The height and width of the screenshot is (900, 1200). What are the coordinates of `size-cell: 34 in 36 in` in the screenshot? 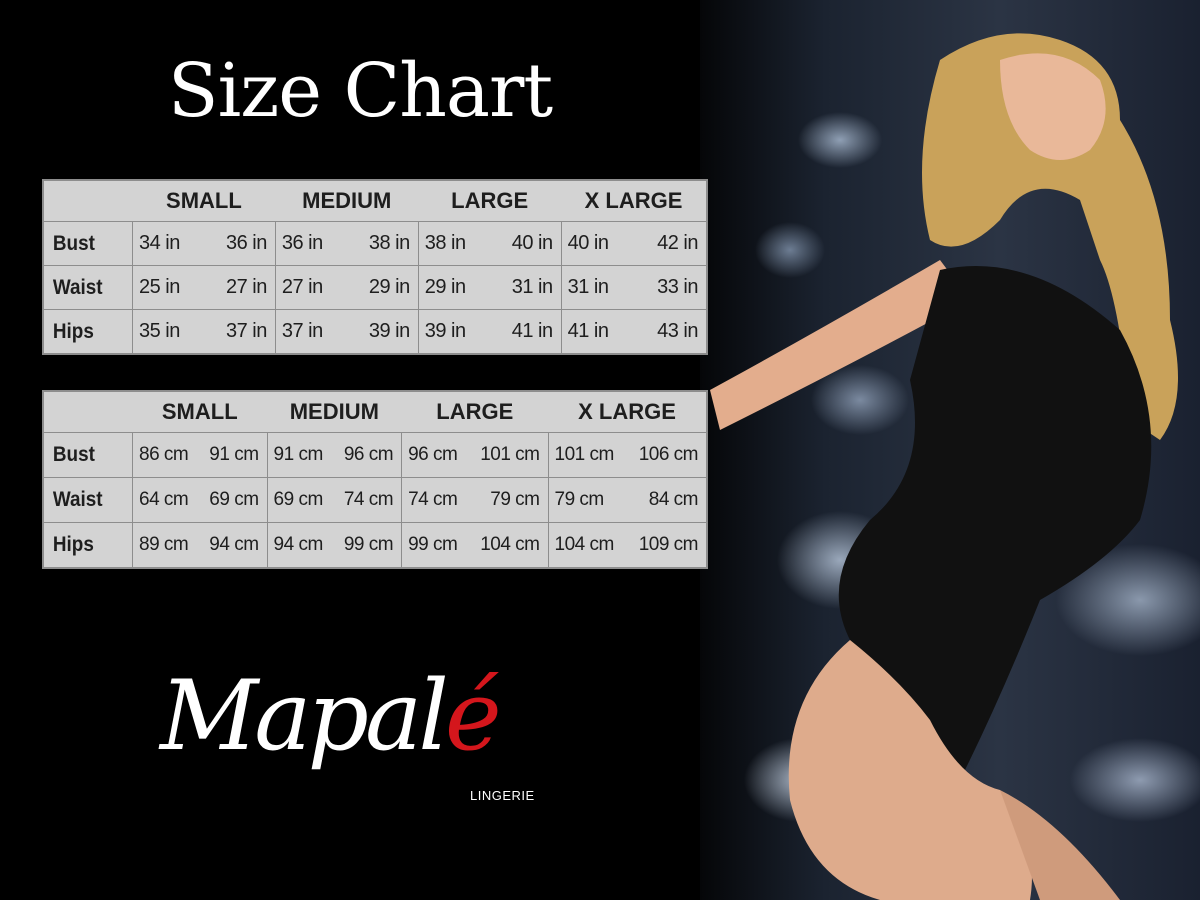 It's located at (204, 243).